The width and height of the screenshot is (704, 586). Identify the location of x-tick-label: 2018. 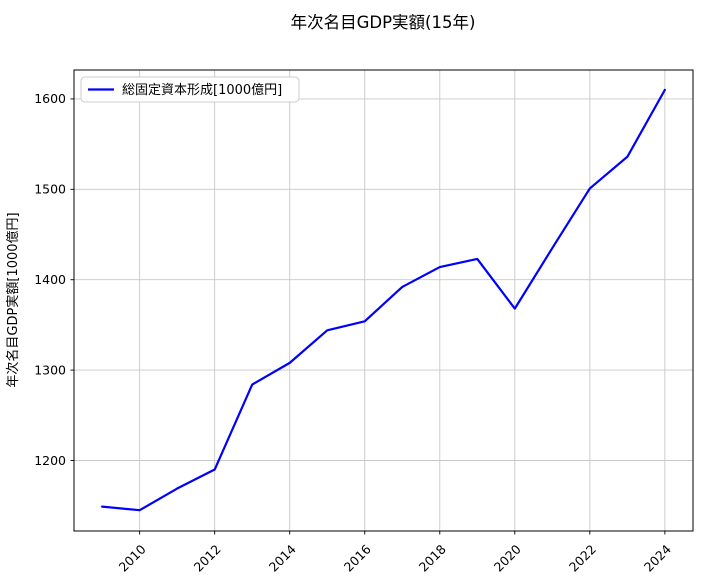
(432, 557).